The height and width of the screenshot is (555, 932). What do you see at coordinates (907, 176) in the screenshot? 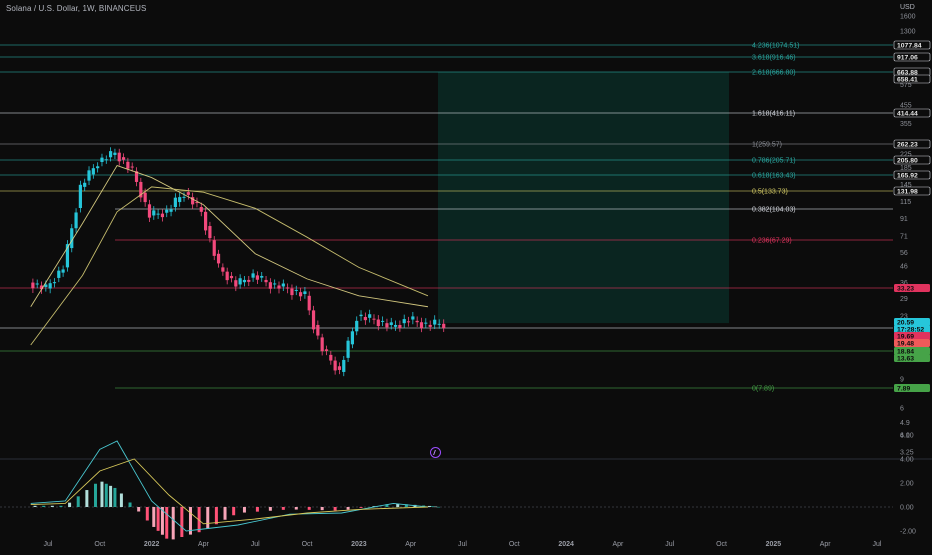
I see `price-label-text: 165.92` at bounding box center [907, 176].